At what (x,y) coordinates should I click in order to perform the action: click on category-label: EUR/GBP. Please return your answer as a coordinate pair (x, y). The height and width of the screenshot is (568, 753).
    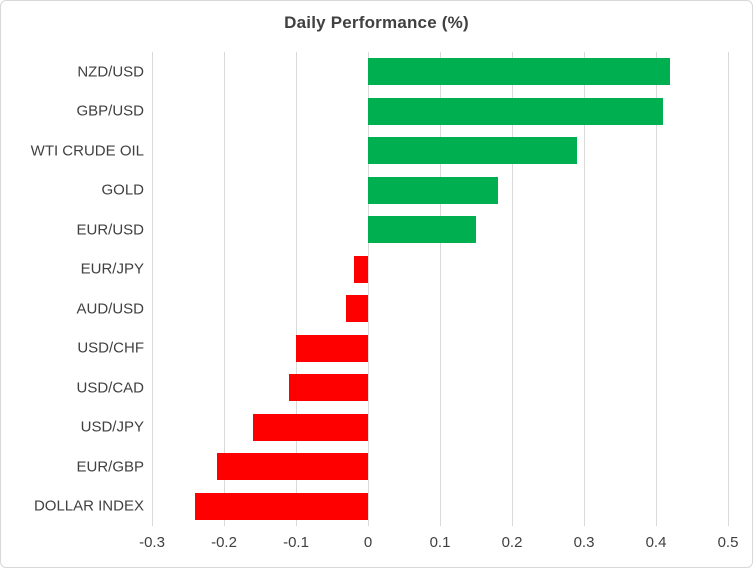
    Looking at the image, I should click on (110, 467).